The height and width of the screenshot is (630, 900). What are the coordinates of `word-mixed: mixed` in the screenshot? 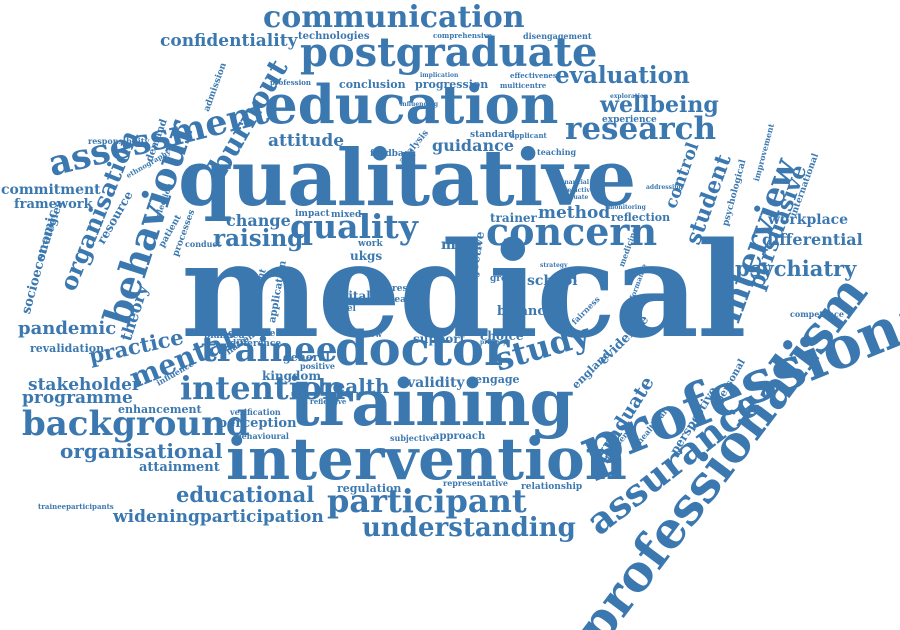 It's located at (346, 215).